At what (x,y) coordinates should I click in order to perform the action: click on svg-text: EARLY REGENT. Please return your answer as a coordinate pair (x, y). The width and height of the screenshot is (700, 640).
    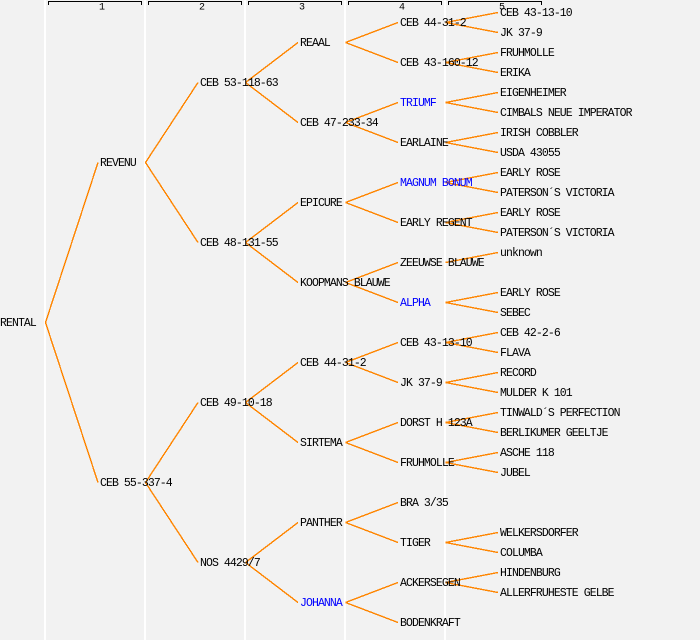
    Looking at the image, I should click on (436, 223).